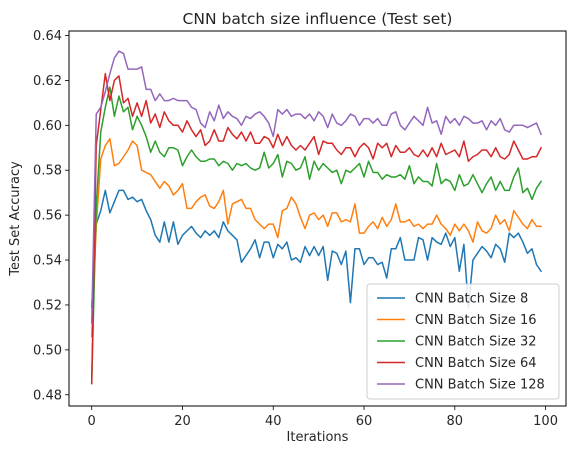  I want to click on y-tick-label: 0.54, so click(47, 261).